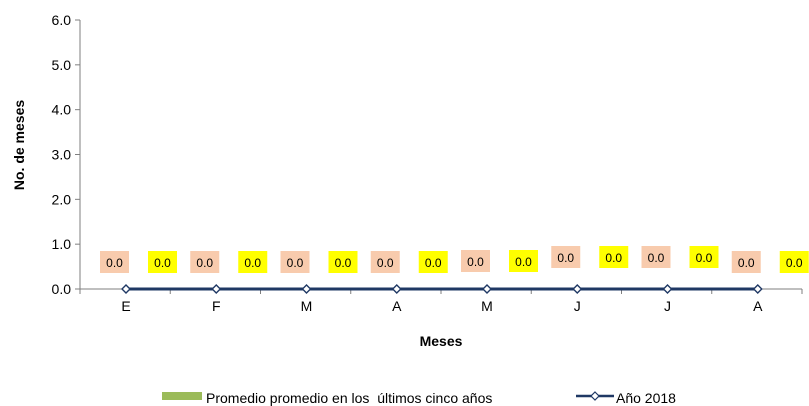 Image resolution: width=809 pixels, height=406 pixels. Describe the element at coordinates (595, 396) in the screenshot. I see `legend-marker-2018` at that location.